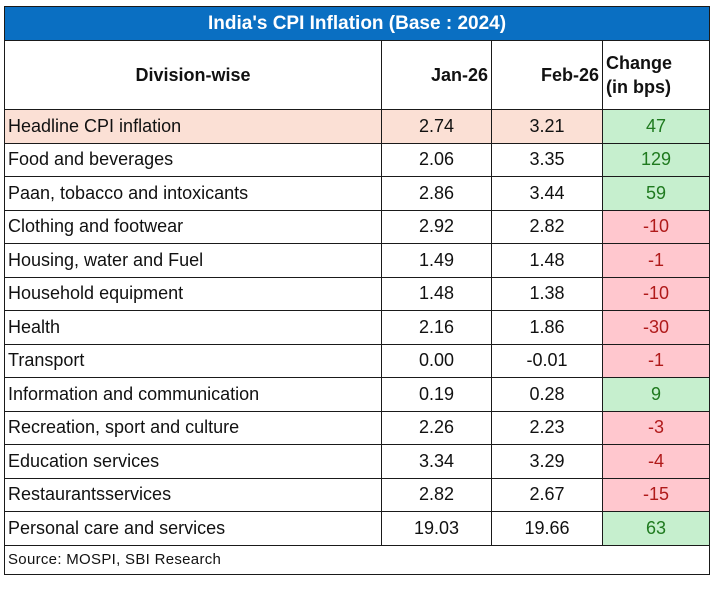 The image size is (719, 603). Describe the element at coordinates (436, 293) in the screenshot. I see `jan-value-cell: 1.48` at that location.